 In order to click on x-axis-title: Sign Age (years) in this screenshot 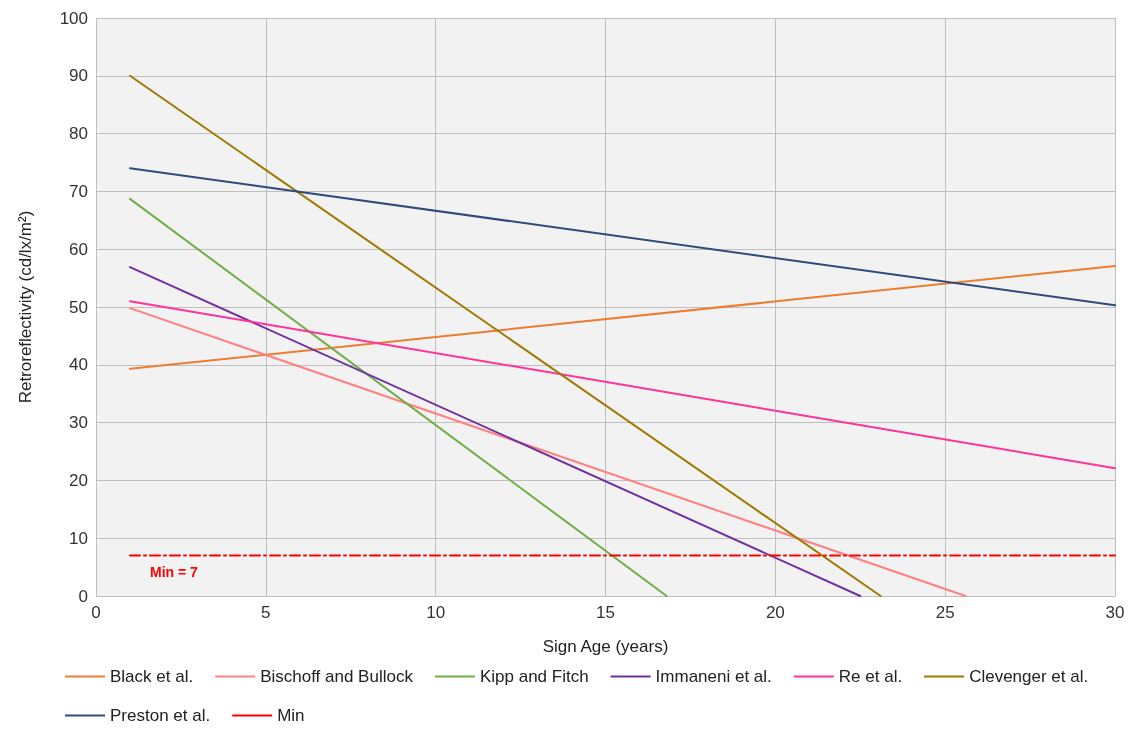, I will do `click(605, 646)`.